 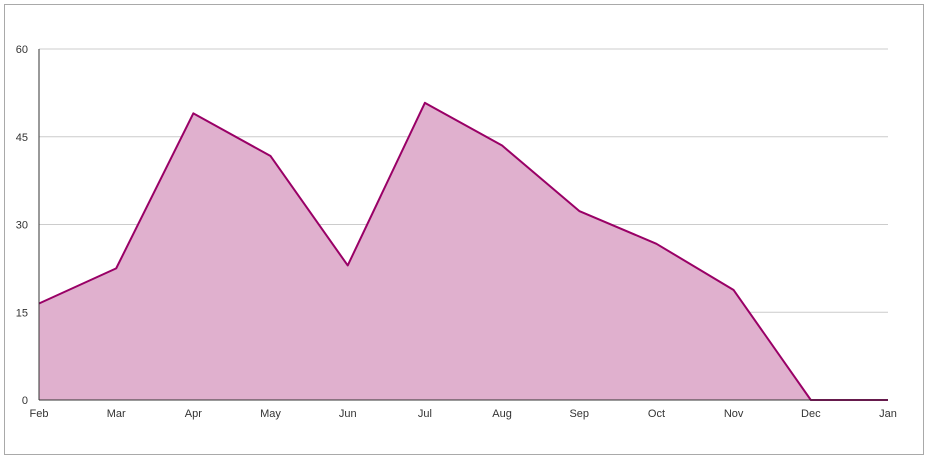 What do you see at coordinates (116, 414) in the screenshot?
I see `x-tick-label: Mar` at bounding box center [116, 414].